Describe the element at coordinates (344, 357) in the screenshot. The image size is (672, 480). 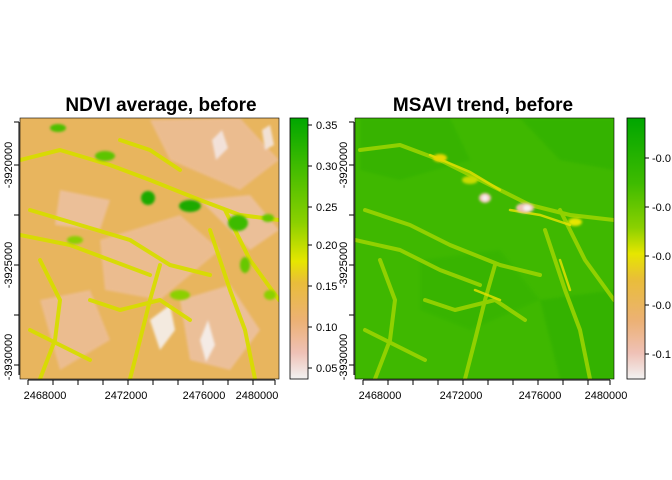
I see `msavi-y-tick: -3930000` at that location.